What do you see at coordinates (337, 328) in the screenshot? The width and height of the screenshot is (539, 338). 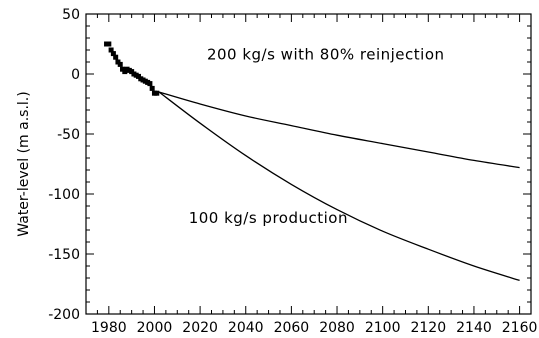 I see `x-tick-label: 2080` at bounding box center [337, 328].